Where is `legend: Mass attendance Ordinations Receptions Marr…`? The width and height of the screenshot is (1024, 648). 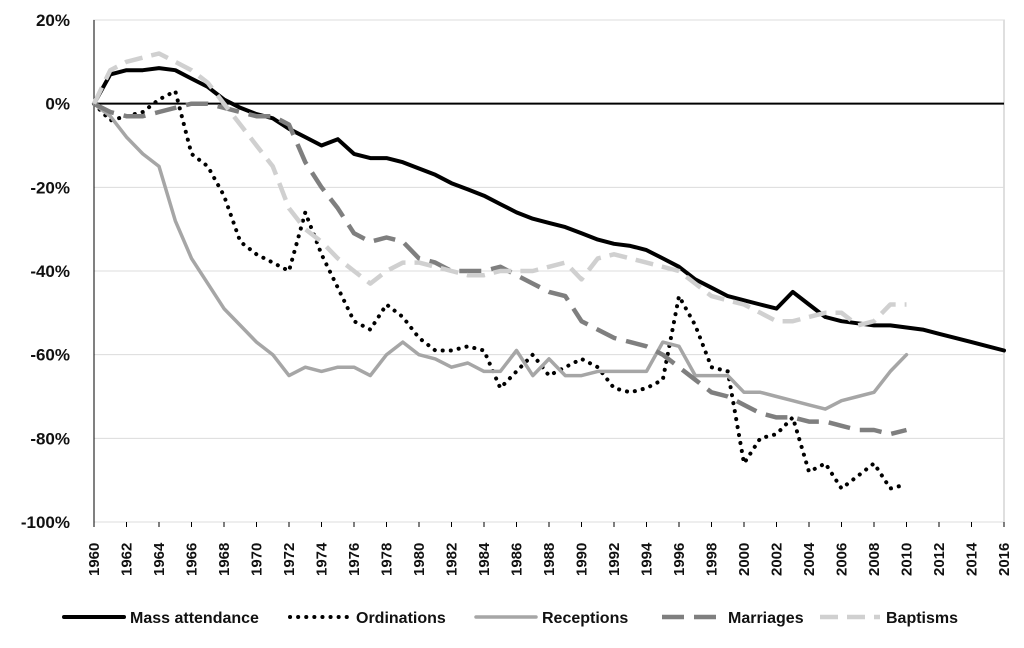
legend: Mass attendance Ordinations Receptions Marr… is located at coordinates (510, 618).